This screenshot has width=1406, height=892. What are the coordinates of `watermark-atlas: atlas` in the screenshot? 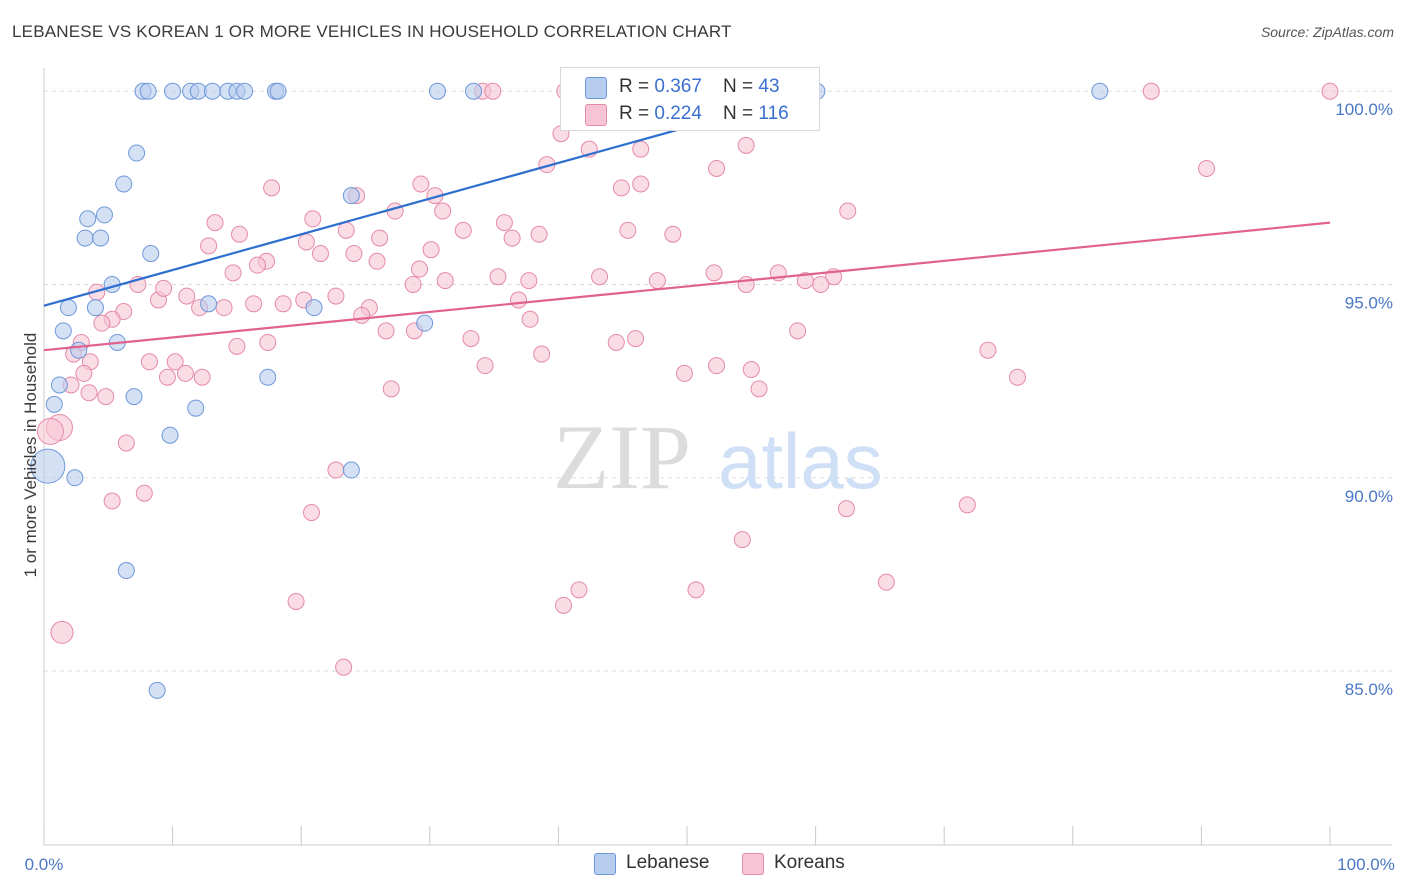 It's located at (800, 461).